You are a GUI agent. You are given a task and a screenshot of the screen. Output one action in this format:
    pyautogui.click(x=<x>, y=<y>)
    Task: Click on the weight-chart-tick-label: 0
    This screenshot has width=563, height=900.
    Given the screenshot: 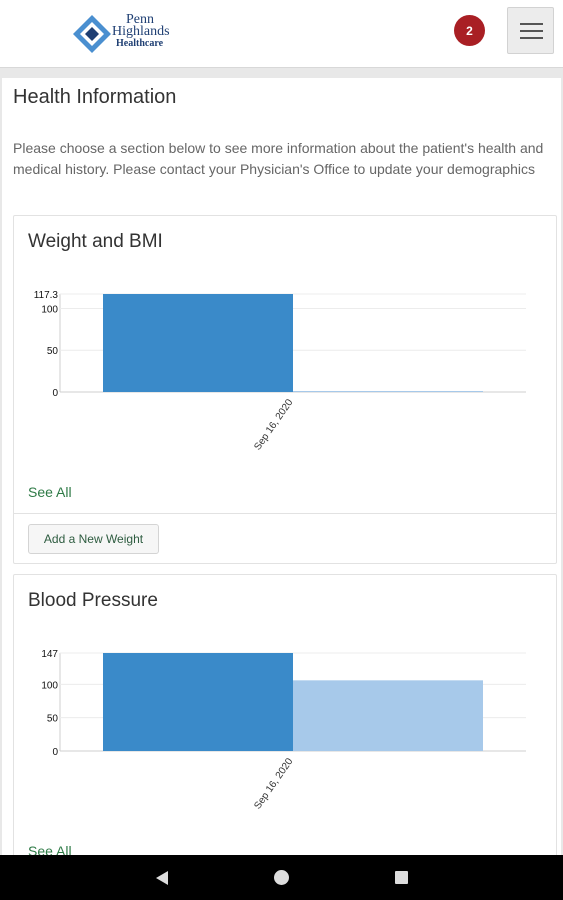 What is the action you would take?
    pyautogui.click(x=55, y=393)
    